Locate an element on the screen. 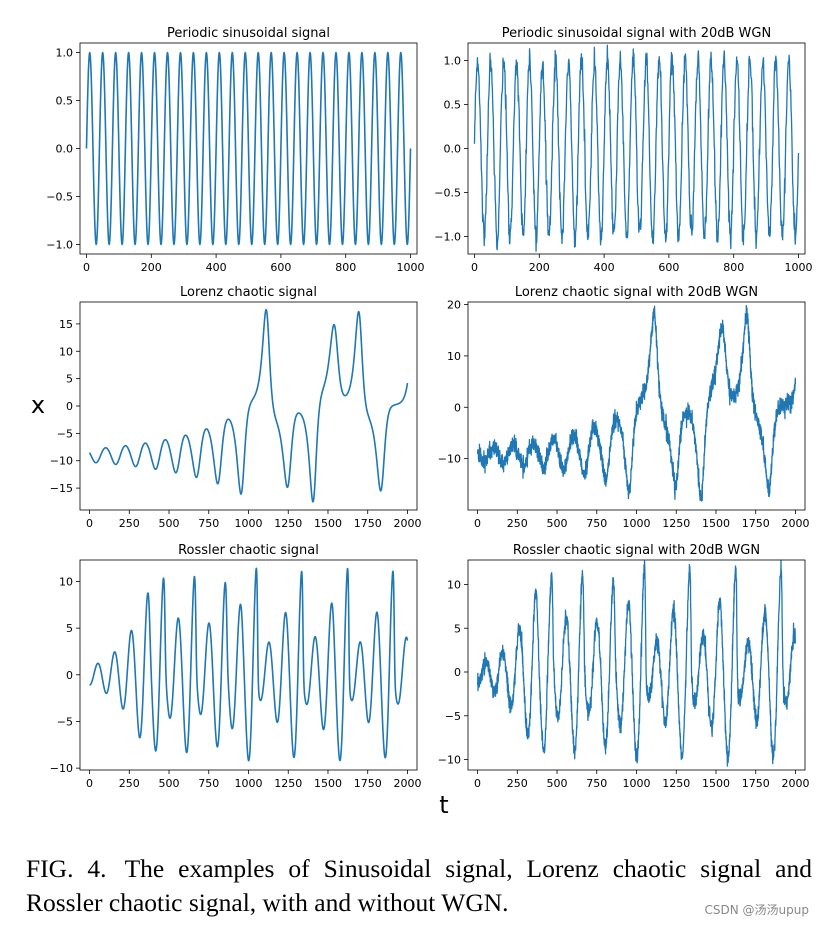 Image resolution: width=825 pixels, height=927 pixels. y-tick-label: 20 is located at coordinates (454, 305).